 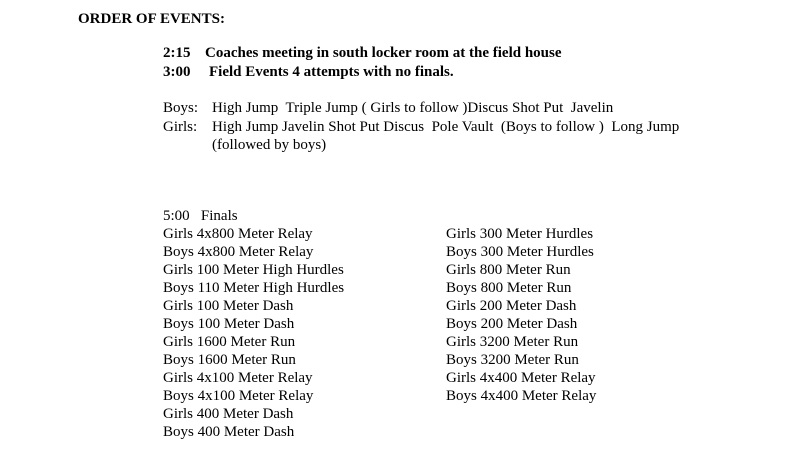 What do you see at coordinates (229, 342) in the screenshot?
I see `event-item: Girls 1600 Meter Run` at bounding box center [229, 342].